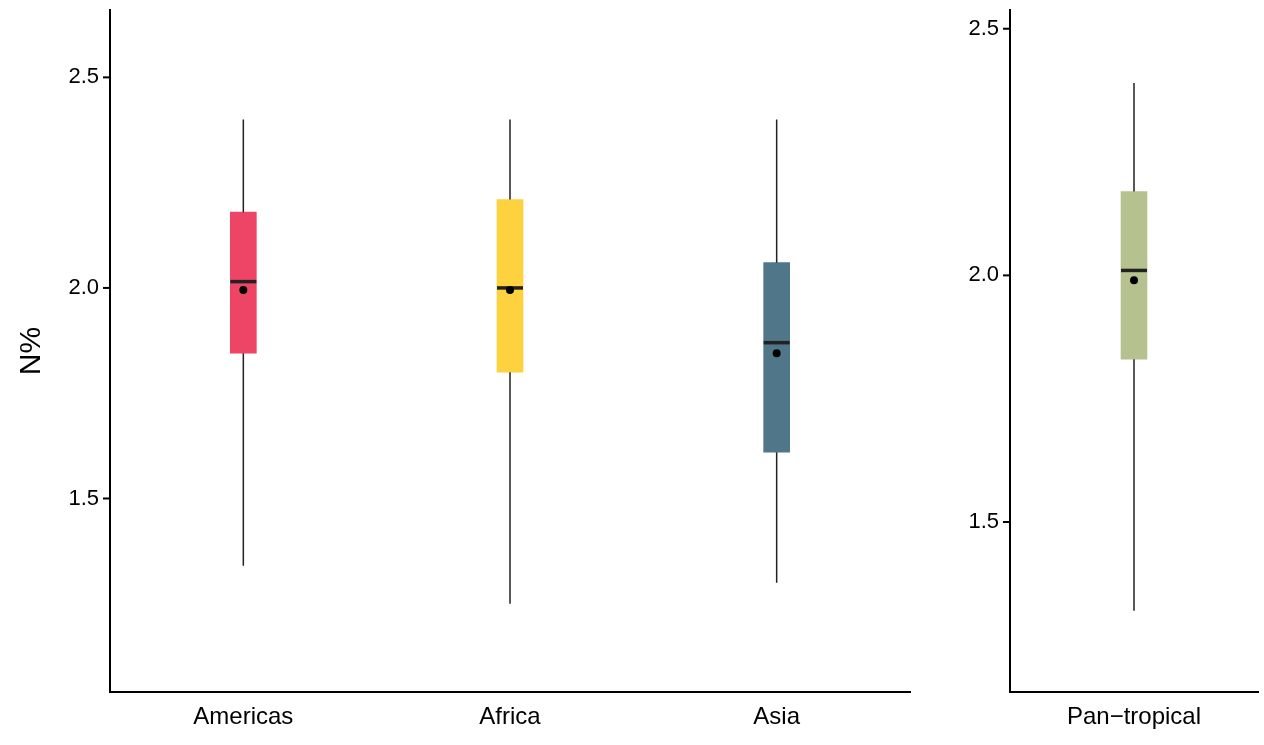 This screenshot has width=1264, height=745. I want to click on x-tick-label: Americas, so click(243, 716).